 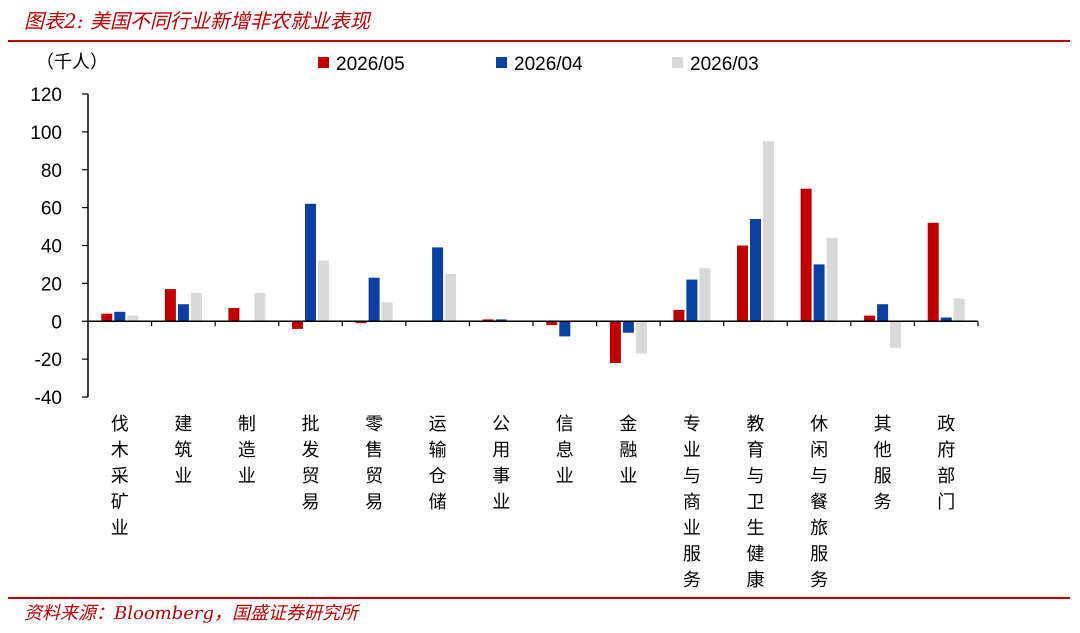 I want to click on legend-label: 2026/04, so click(x=548, y=64).